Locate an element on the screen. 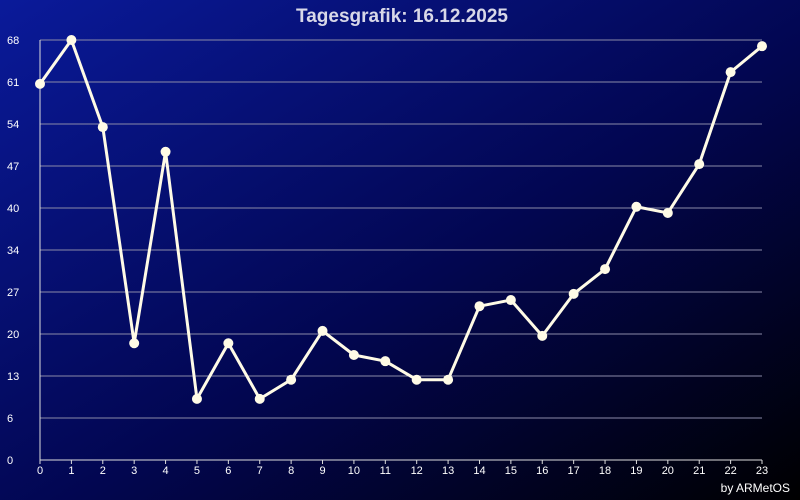 This screenshot has width=800, height=500. y-tick-label: 20 is located at coordinates (13, 335).